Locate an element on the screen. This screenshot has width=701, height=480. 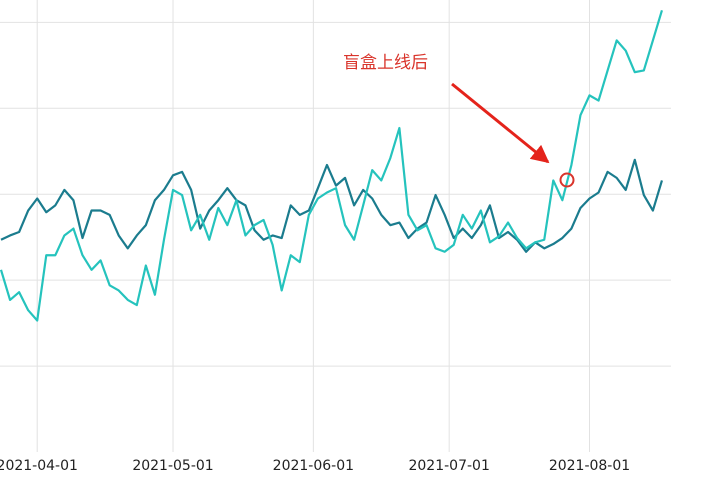
x-tick-label: 2021-06-01 is located at coordinates (313, 466).